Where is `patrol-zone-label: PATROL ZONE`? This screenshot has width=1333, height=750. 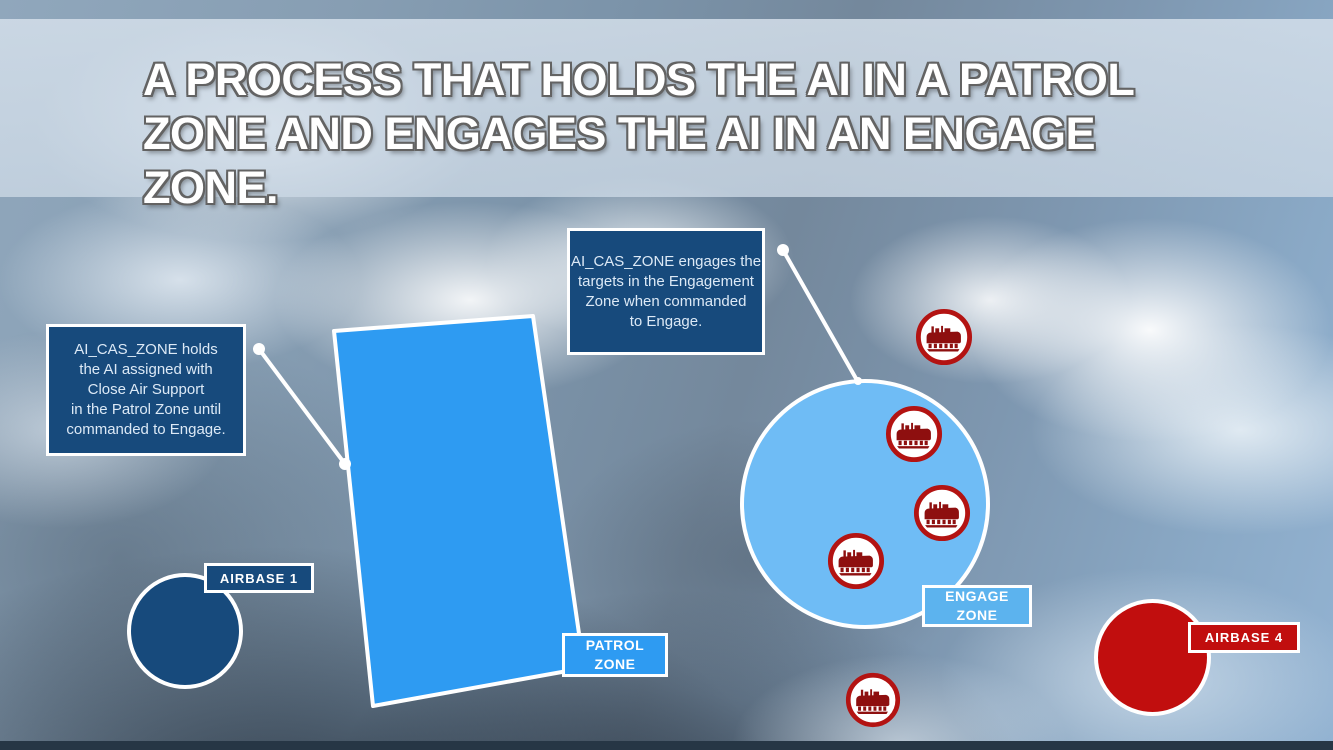
patrol-zone-label: PATROL ZONE is located at coordinates (615, 655).